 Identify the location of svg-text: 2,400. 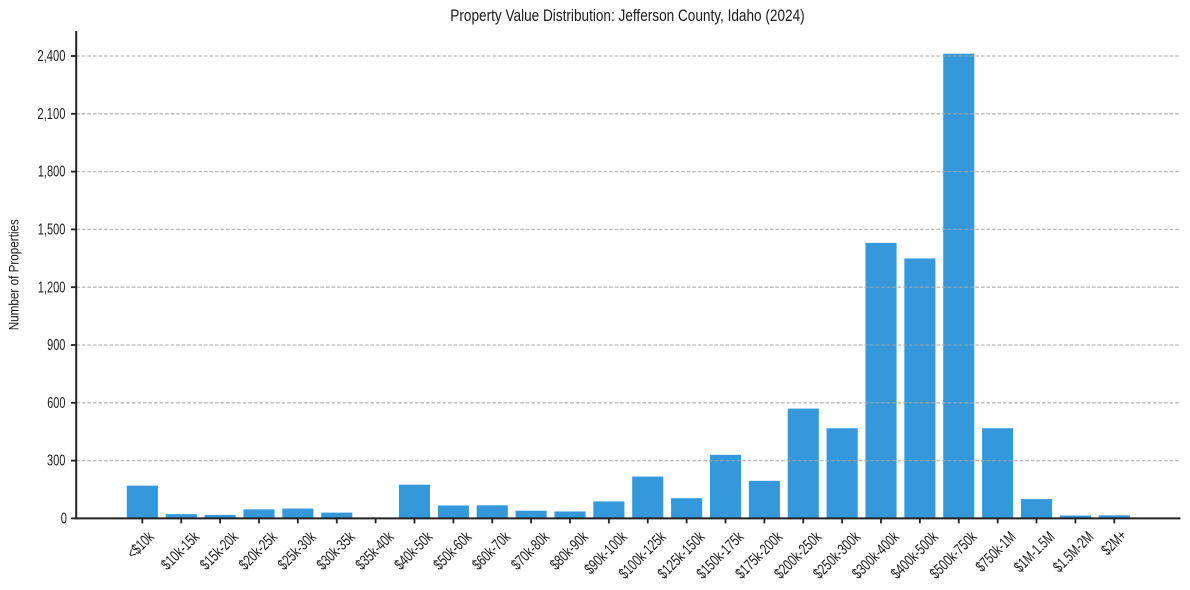
(52, 56).